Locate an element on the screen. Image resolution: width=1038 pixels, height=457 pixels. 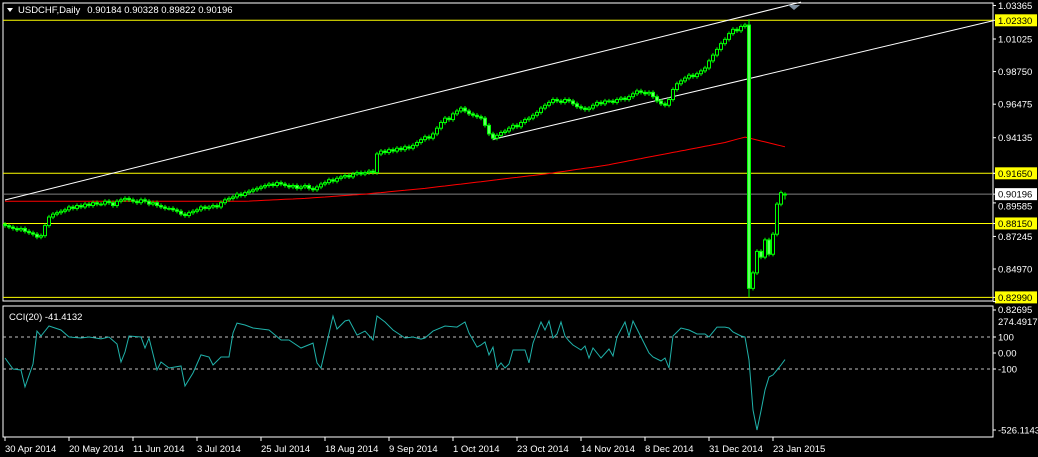
price-tick-label: 0.87245 is located at coordinates (1015, 237).